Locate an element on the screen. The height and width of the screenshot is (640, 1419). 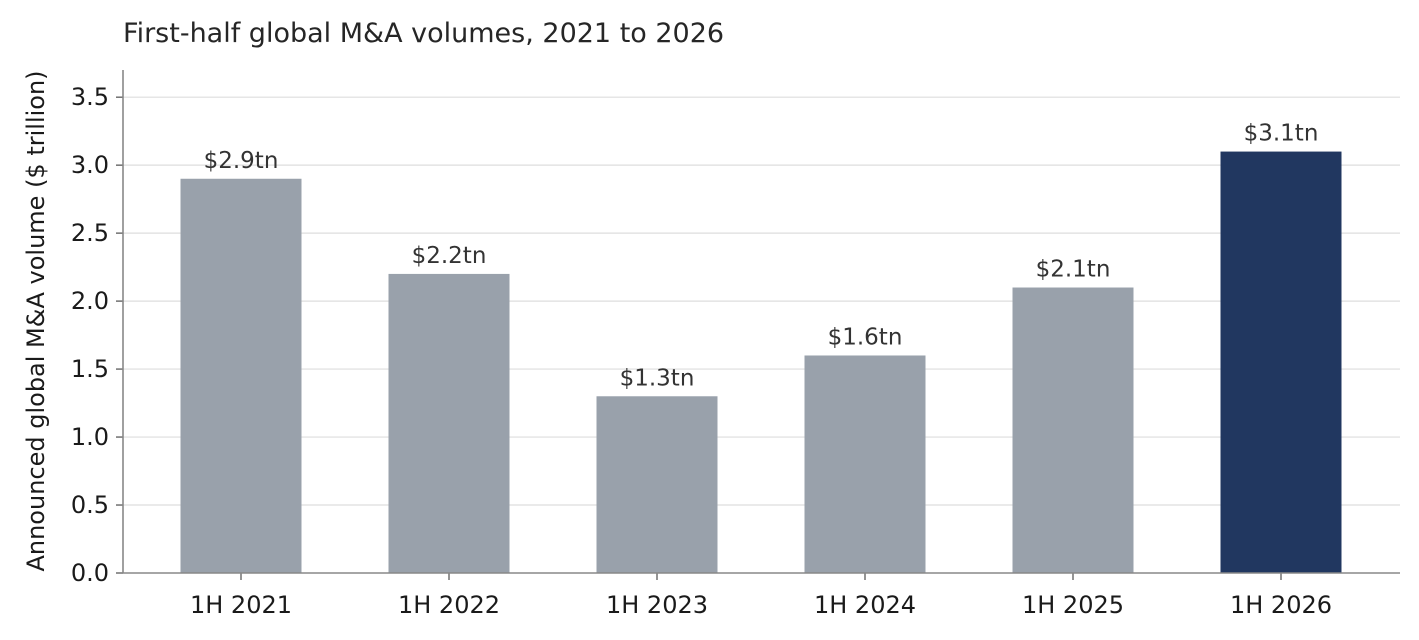
data-label: $1.3tn is located at coordinates (657, 378).